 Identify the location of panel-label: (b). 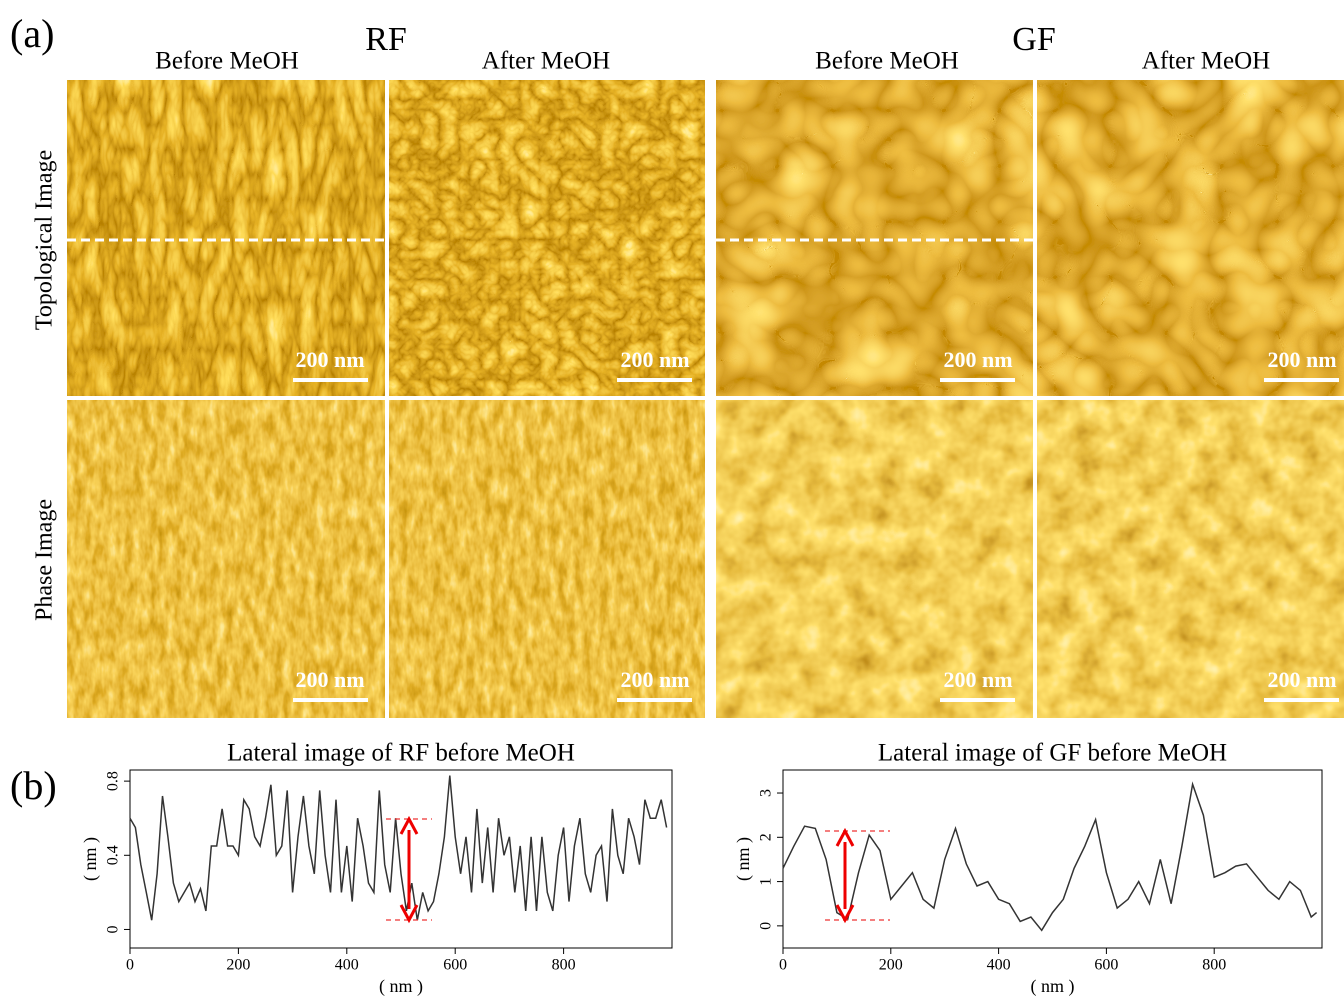
(33, 785).